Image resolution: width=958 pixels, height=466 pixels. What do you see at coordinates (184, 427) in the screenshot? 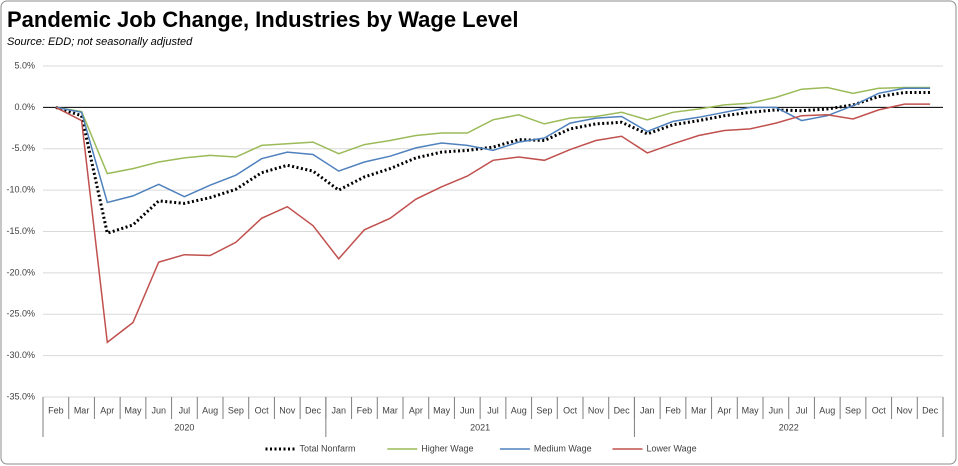
I see `x-group-label: 2020` at bounding box center [184, 427].